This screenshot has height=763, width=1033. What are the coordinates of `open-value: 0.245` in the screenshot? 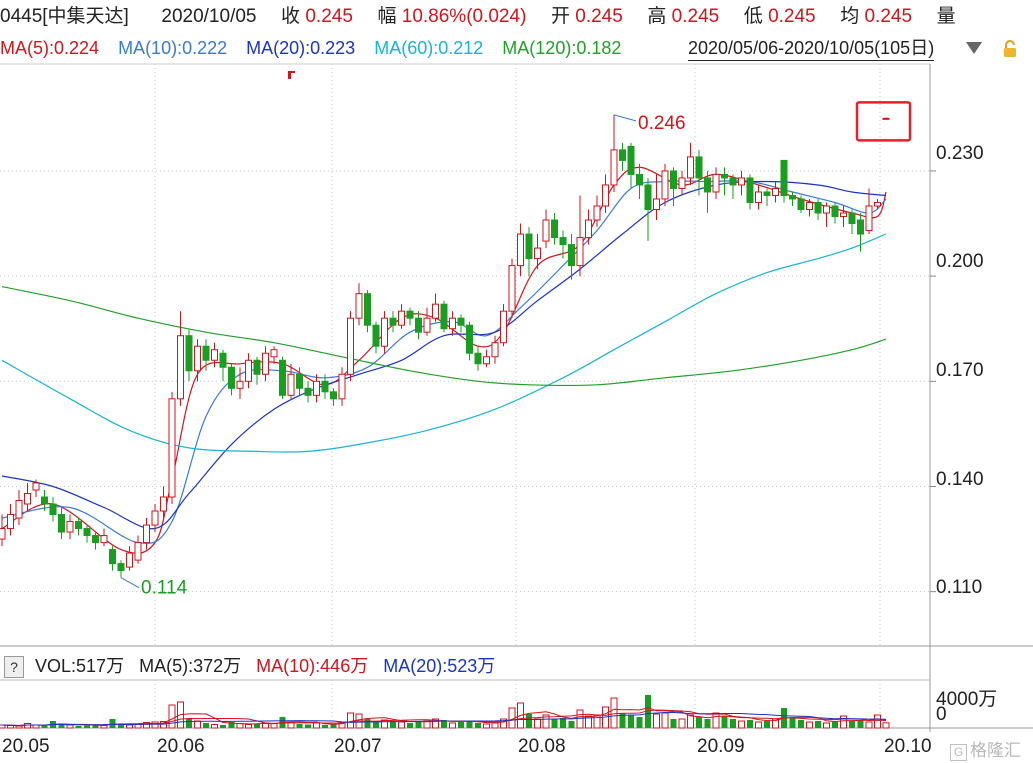 It's located at (599, 16).